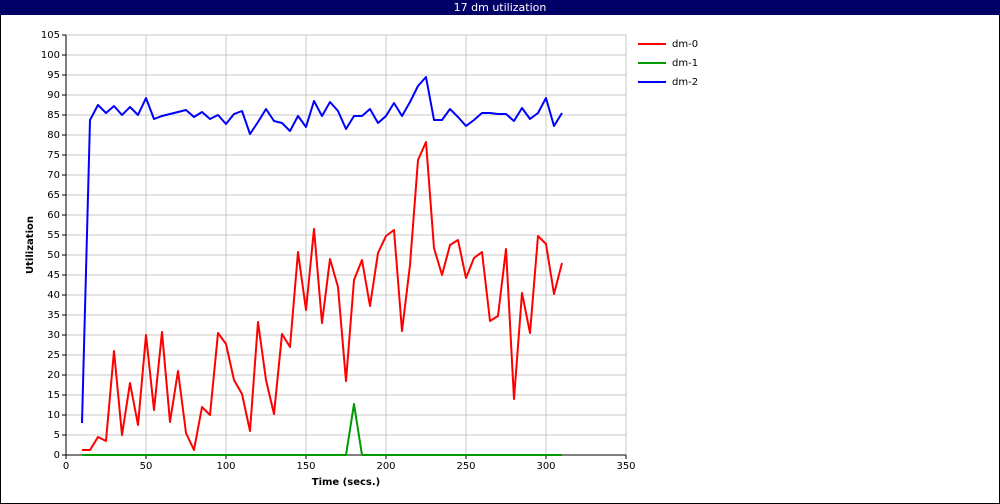 Image resolution: width=1000 pixels, height=504 pixels. I want to click on y-tick-label: 20, so click(53, 375).